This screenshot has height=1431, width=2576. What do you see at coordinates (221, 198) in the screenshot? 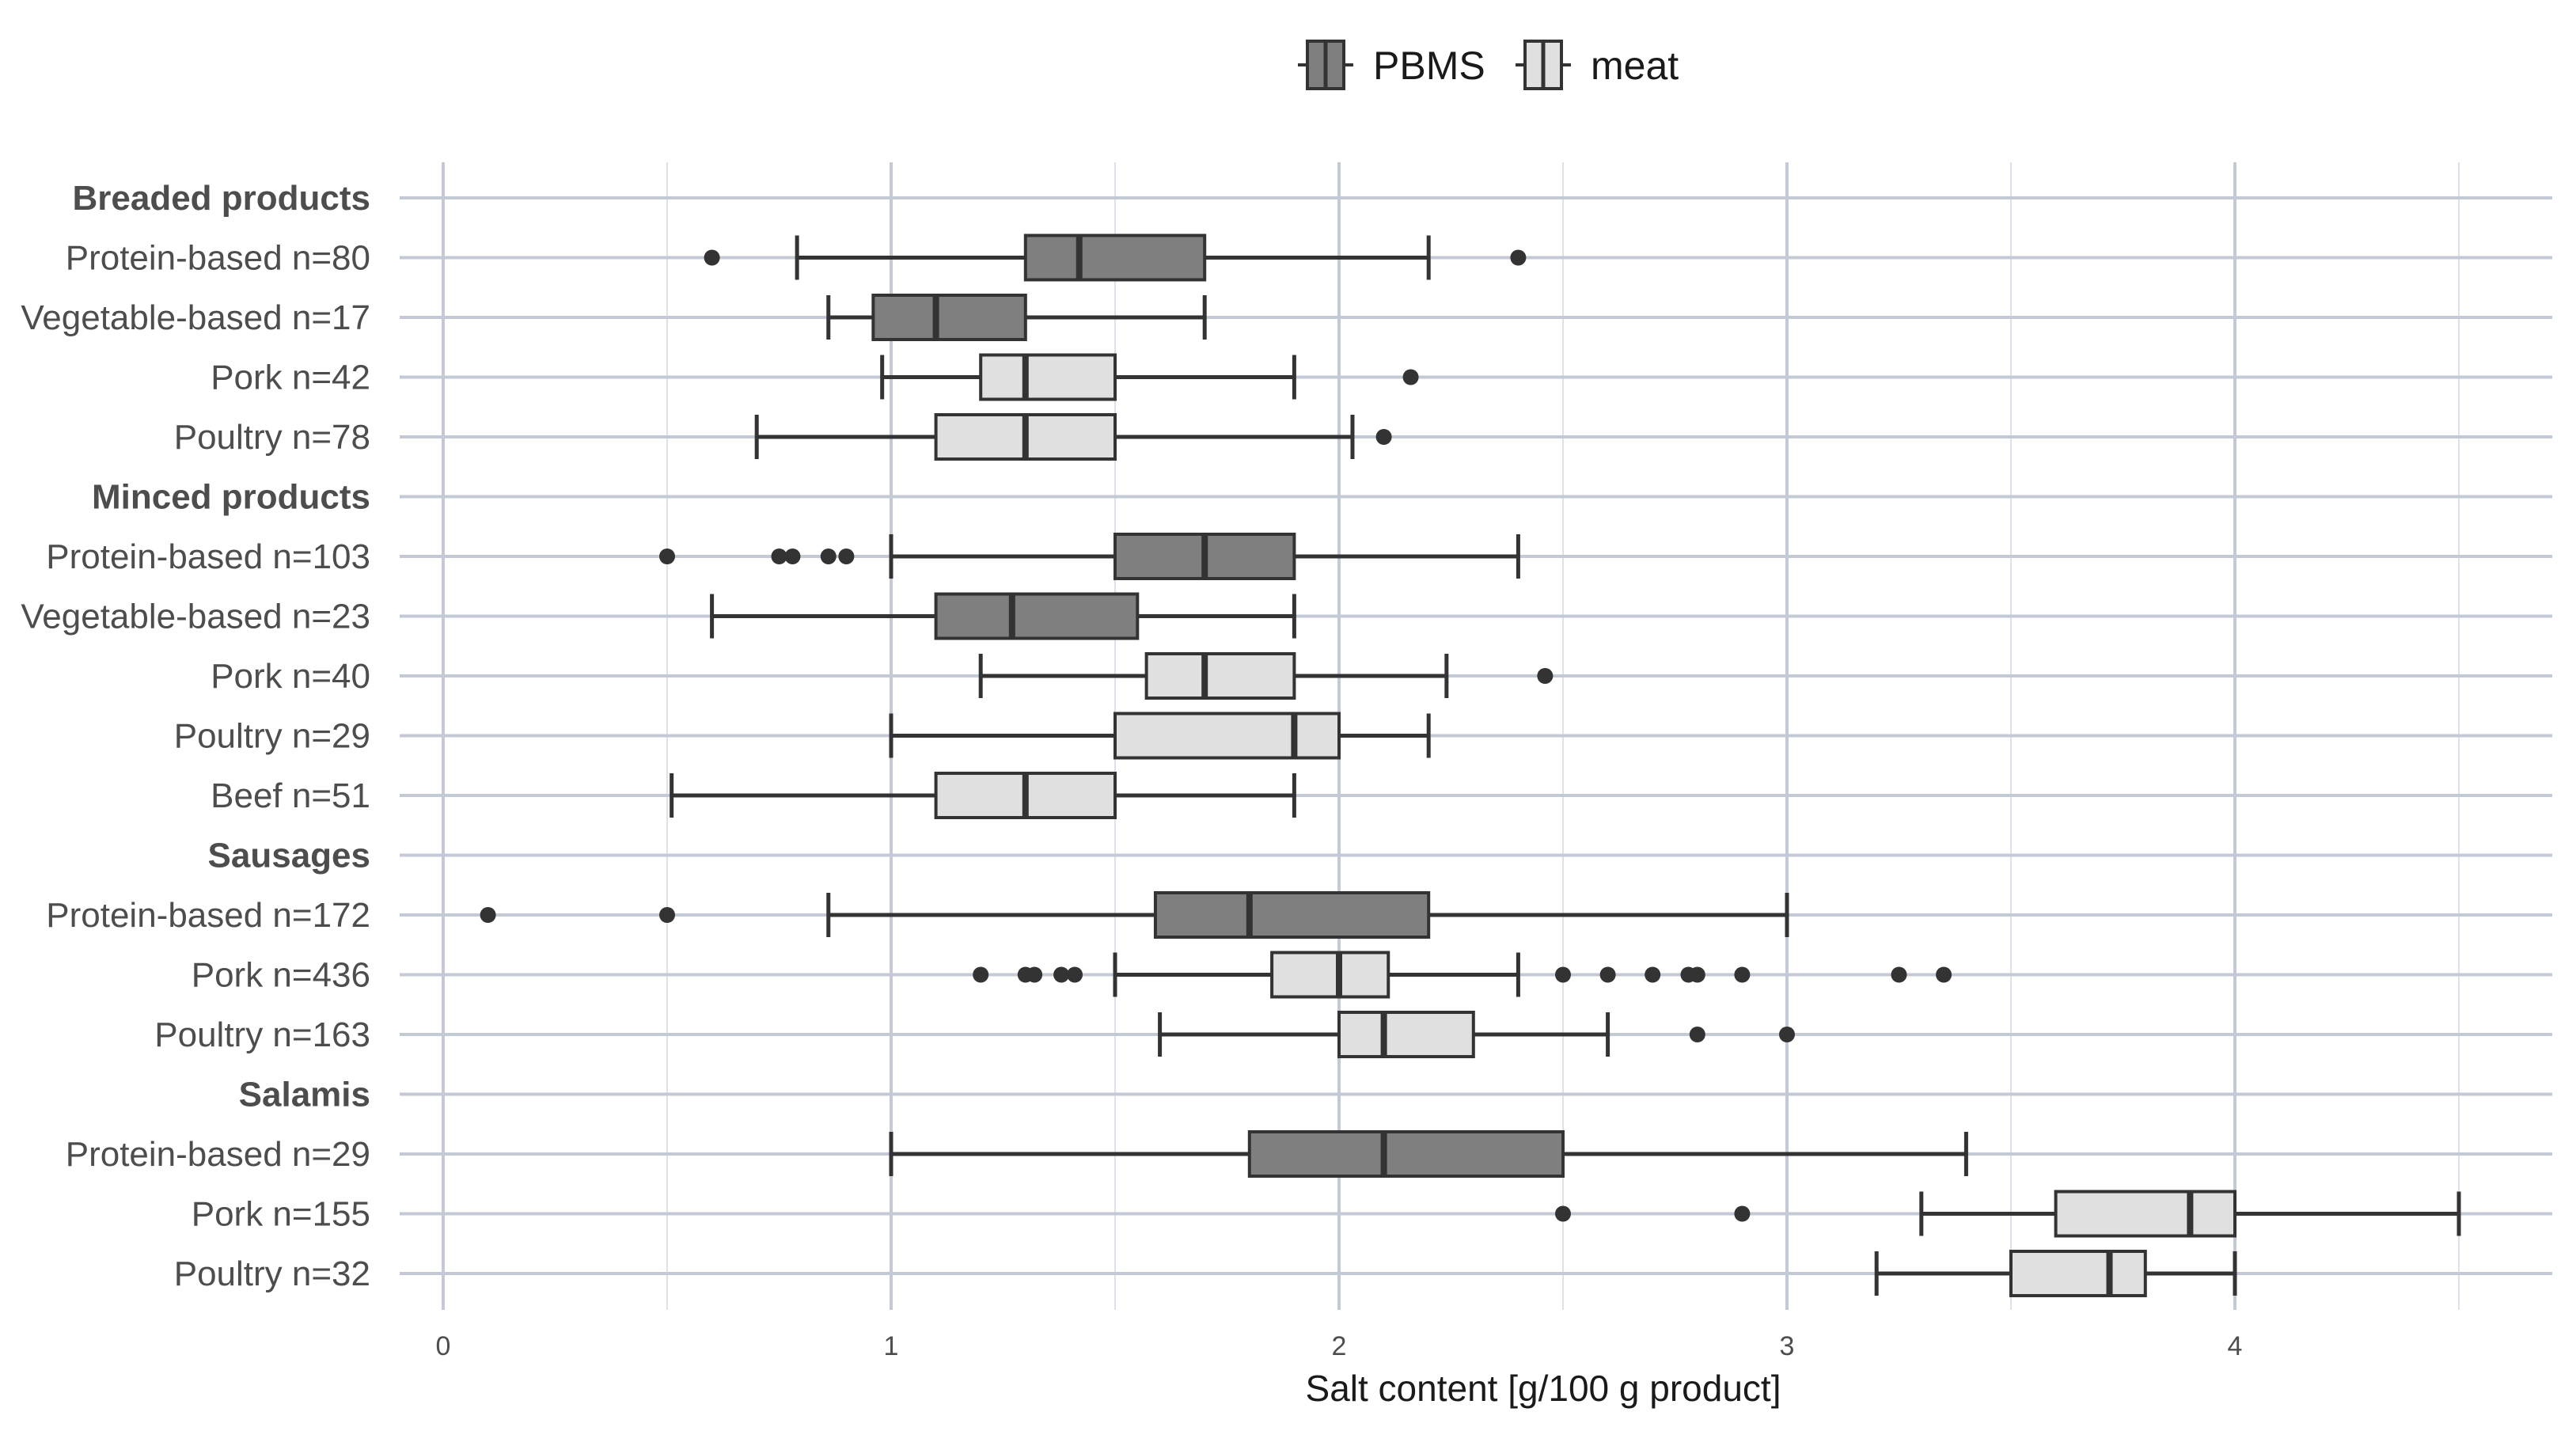
I see `group-header-label: Breaded products` at bounding box center [221, 198].